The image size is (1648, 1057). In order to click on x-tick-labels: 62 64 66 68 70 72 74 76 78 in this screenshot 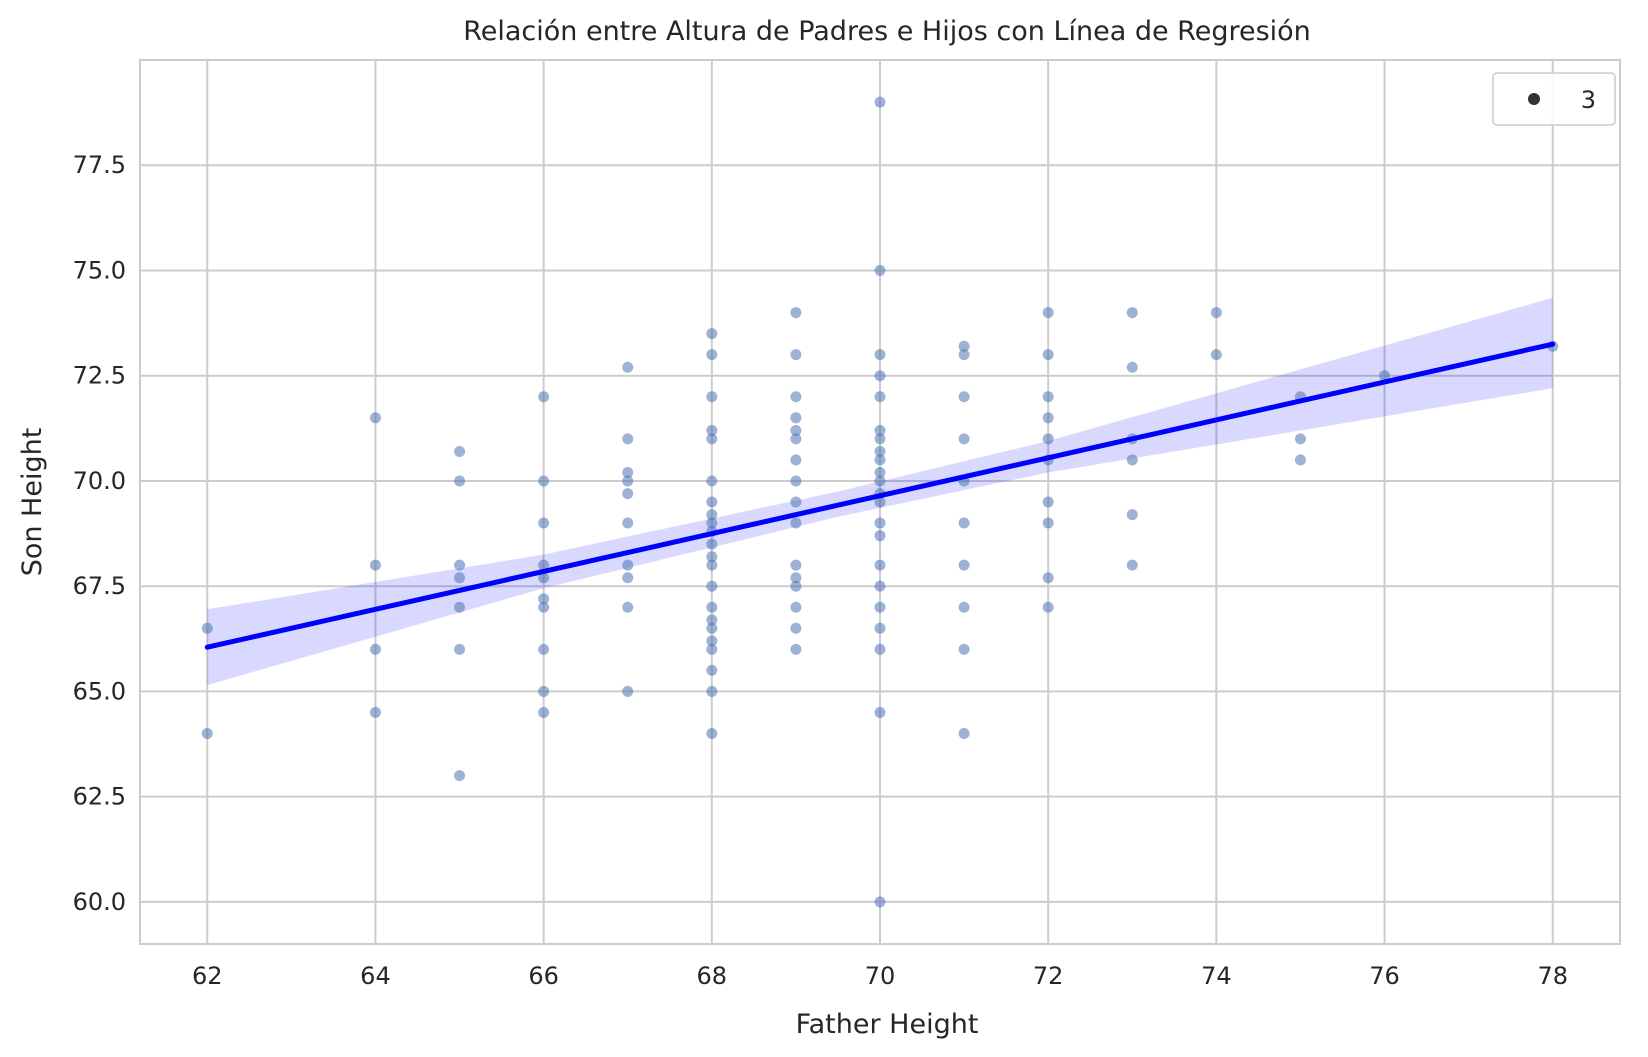, I will do `click(880, 976)`.